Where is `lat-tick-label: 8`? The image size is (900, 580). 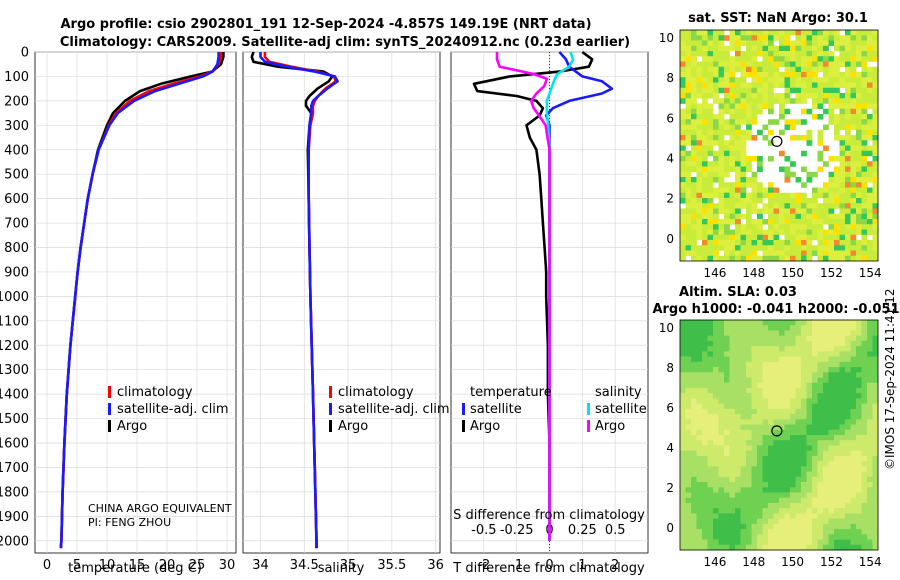
lat-tick-label: 8 is located at coordinates (670, 78).